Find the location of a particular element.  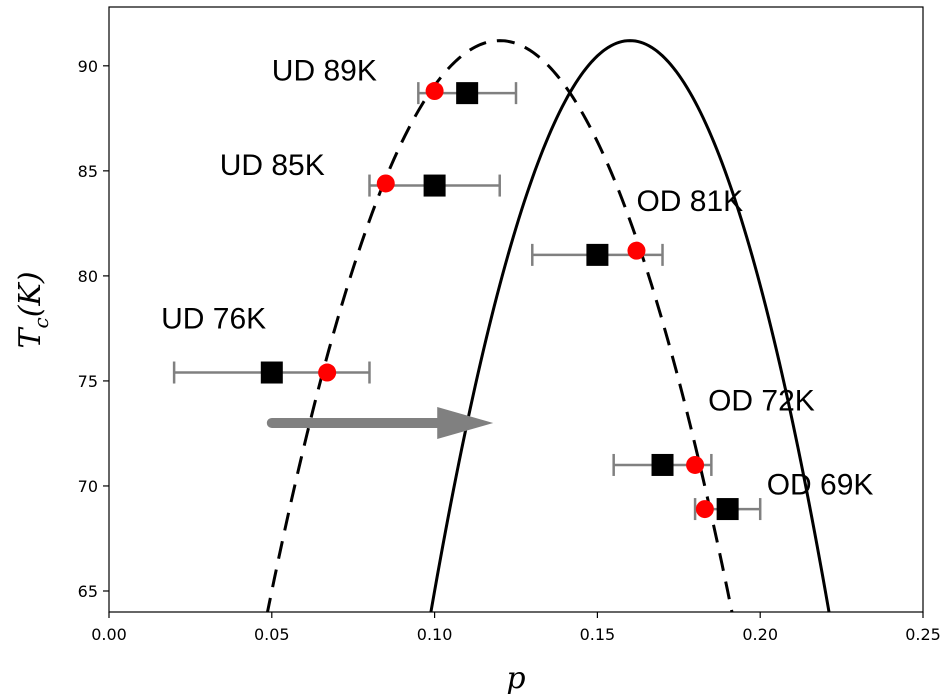

y-tick-label: 90 is located at coordinates (88, 66).